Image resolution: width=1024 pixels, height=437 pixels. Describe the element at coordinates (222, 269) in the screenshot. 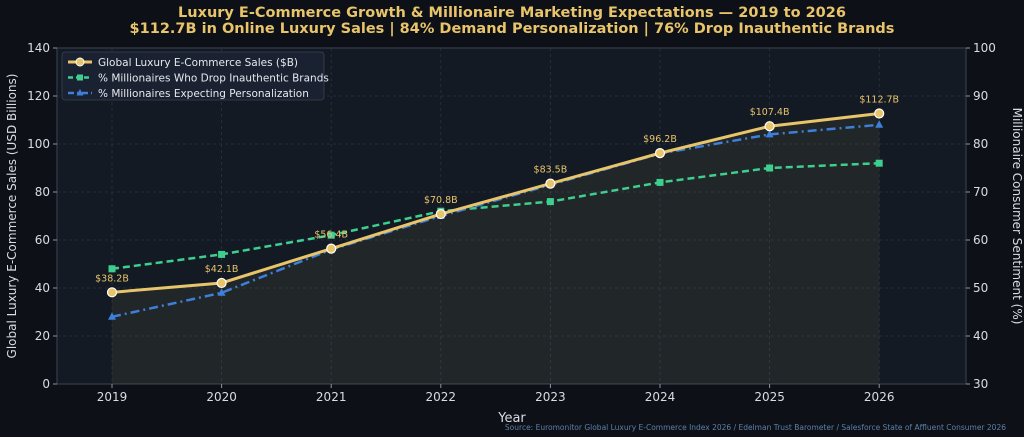

I see `sales-data-label: $42.1B` at that location.